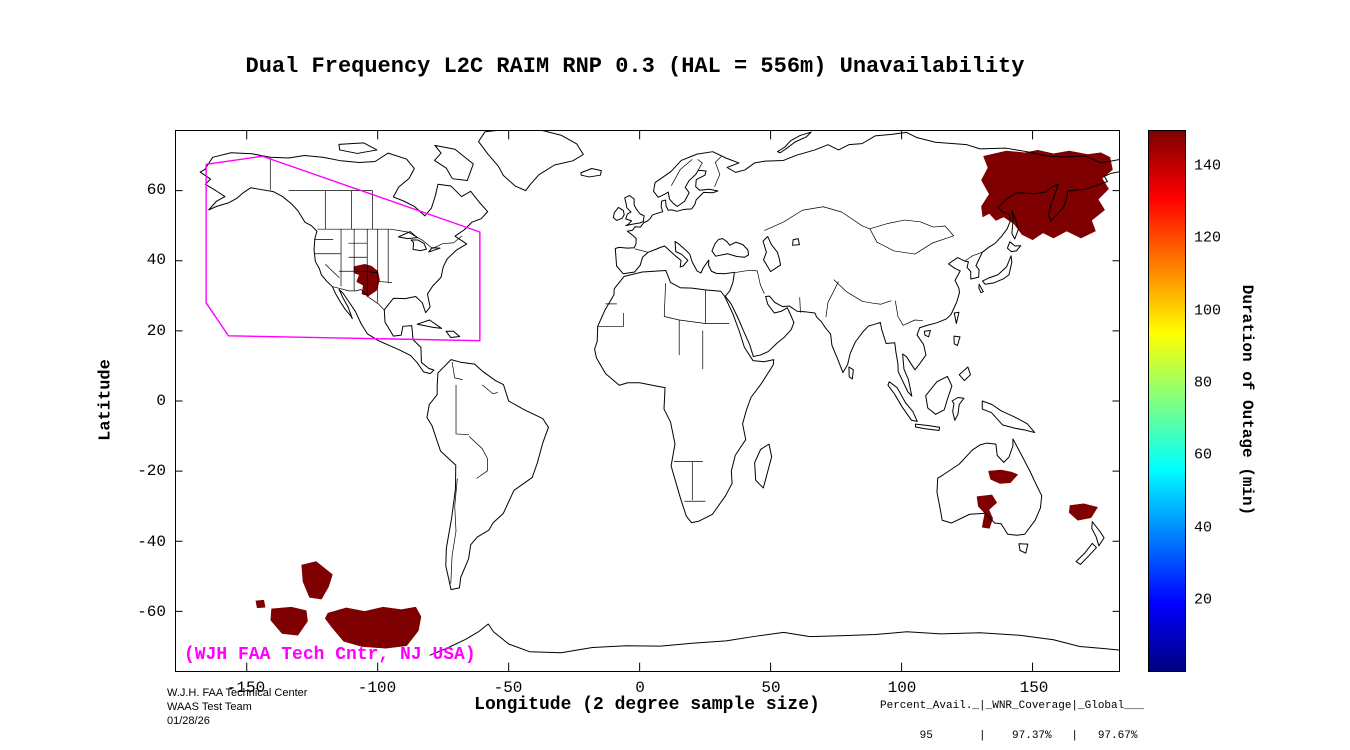 The image size is (1350, 750). Describe the element at coordinates (330, 655) in the screenshot. I see `map-annotation: (WJH FAA Tech Cntr, NJ USA)` at that location.